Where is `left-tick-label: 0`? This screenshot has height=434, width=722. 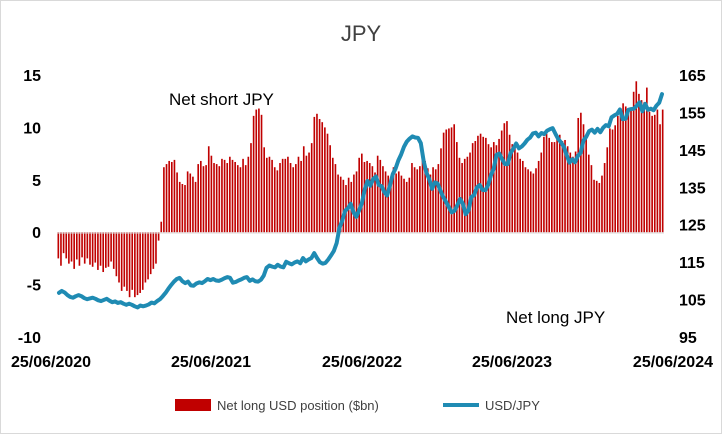 left-tick-label: 0 is located at coordinates (36, 233).